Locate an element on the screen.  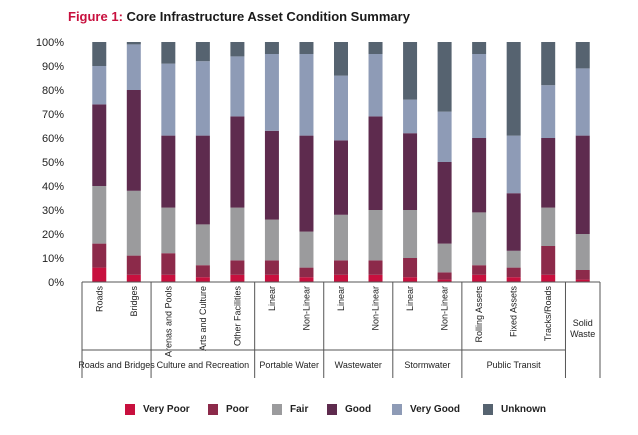
figure-label: Figure 1: is located at coordinates (95, 16).